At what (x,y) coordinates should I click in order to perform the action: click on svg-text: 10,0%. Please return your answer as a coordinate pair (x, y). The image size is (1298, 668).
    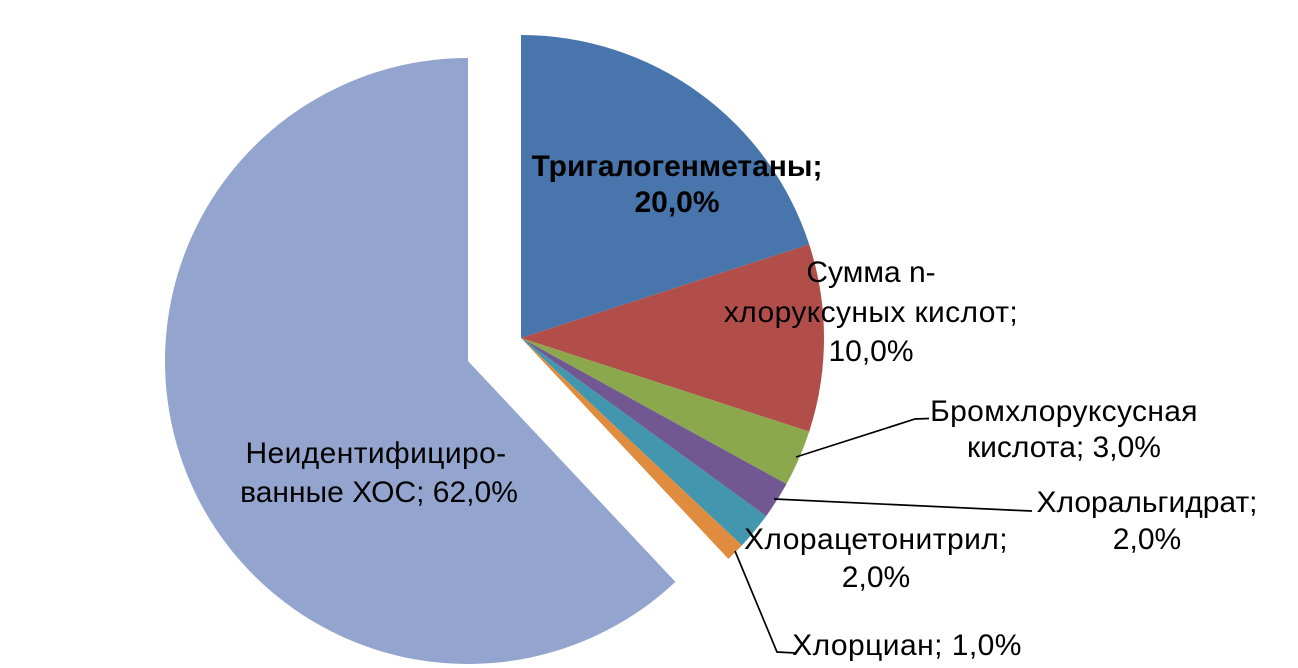
    Looking at the image, I should click on (870, 351).